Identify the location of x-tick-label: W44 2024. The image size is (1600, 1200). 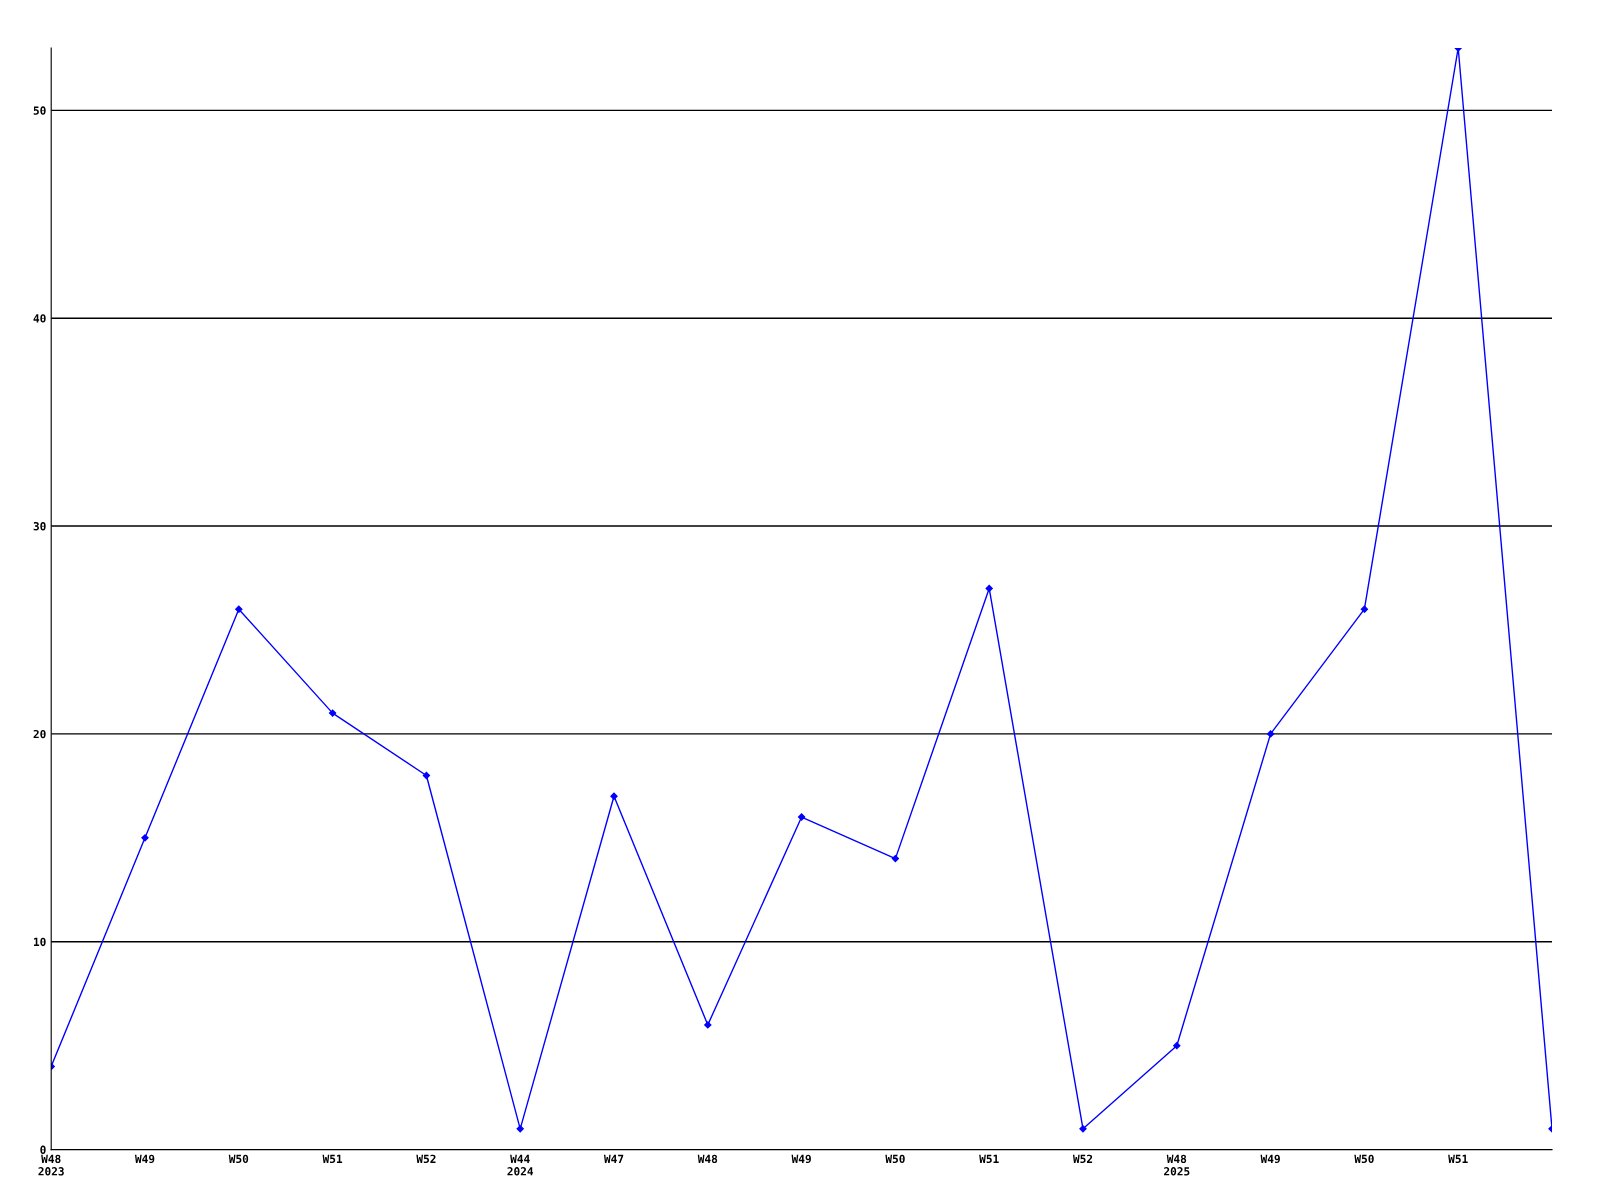
(520, 1165).